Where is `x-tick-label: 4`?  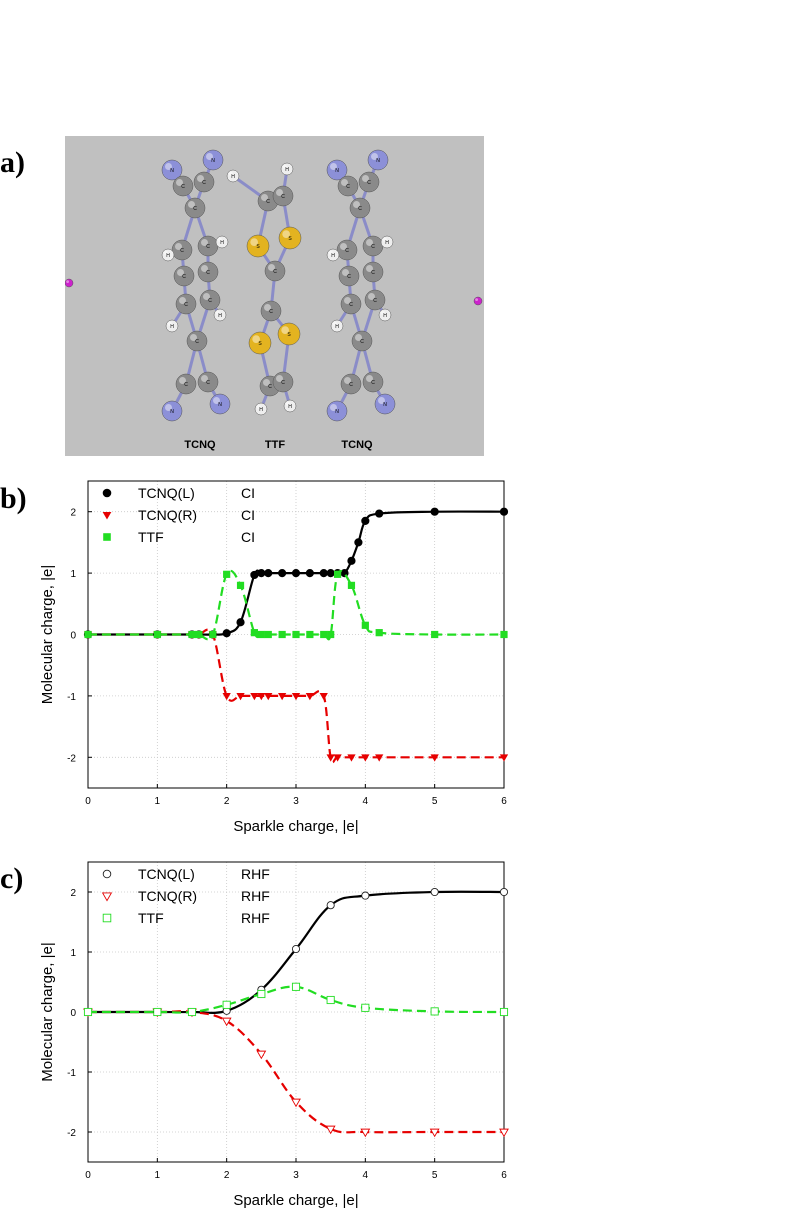 x-tick-label: 4 is located at coordinates (366, 1175).